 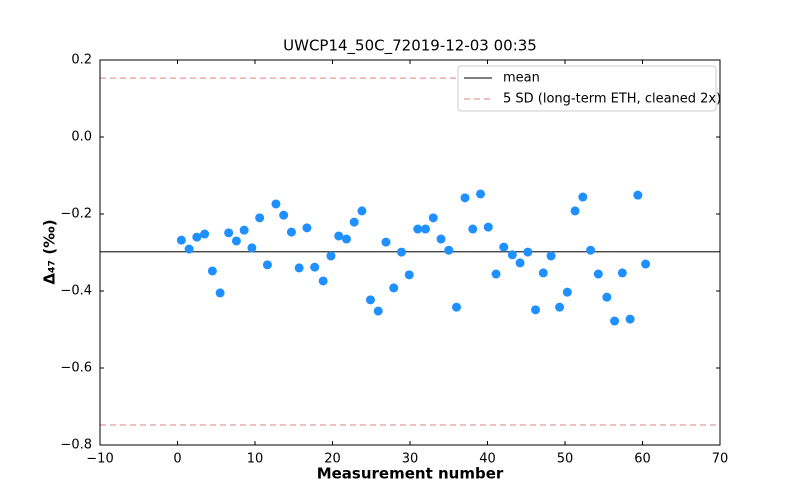 I want to click on y-axis-label: Δ₄₇ (‰), so click(x=50, y=251).